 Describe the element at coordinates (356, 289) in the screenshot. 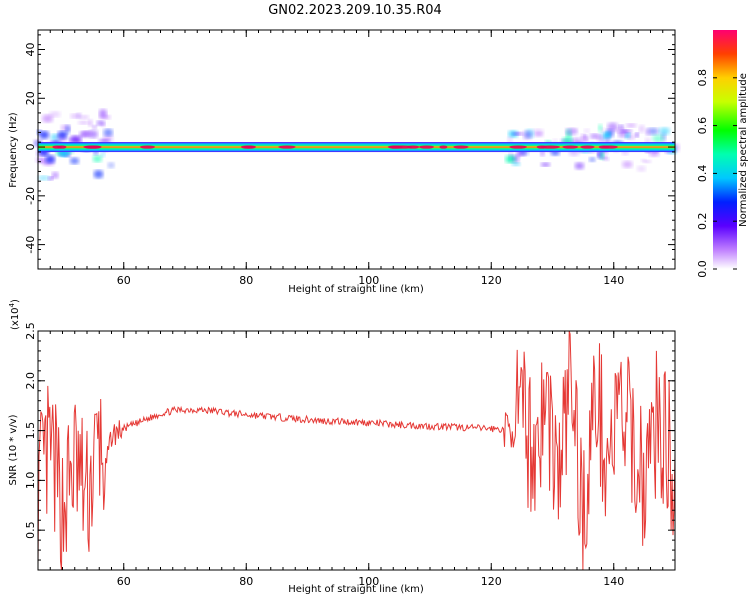

I see `spectrogram-xlabel: Height of straight line (km)` at that location.